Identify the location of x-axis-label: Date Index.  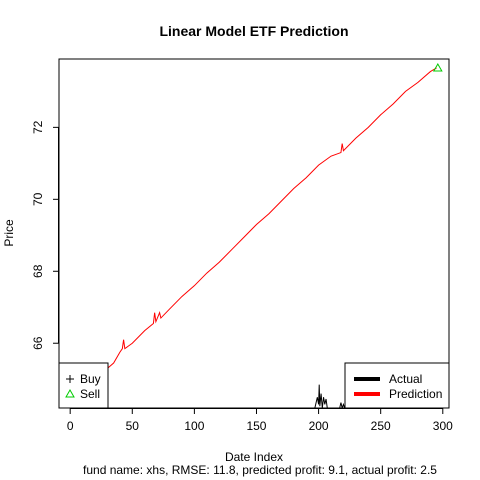
(254, 457).